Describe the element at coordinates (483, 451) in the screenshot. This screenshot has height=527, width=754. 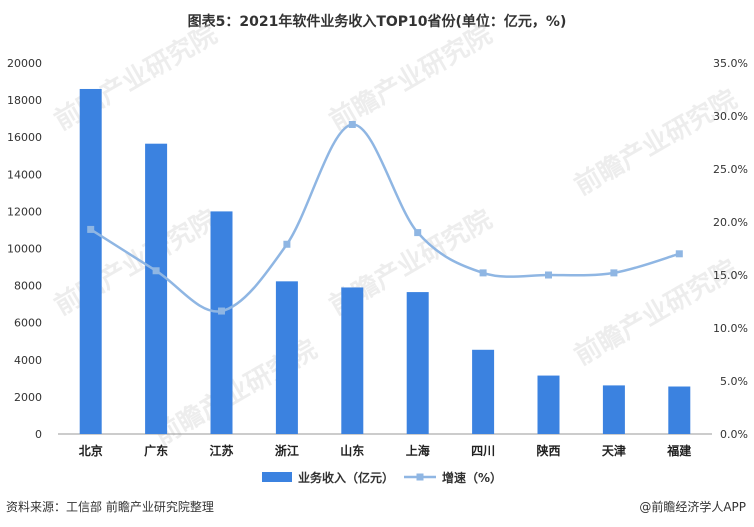
I see `x-category-label: 四川` at that location.